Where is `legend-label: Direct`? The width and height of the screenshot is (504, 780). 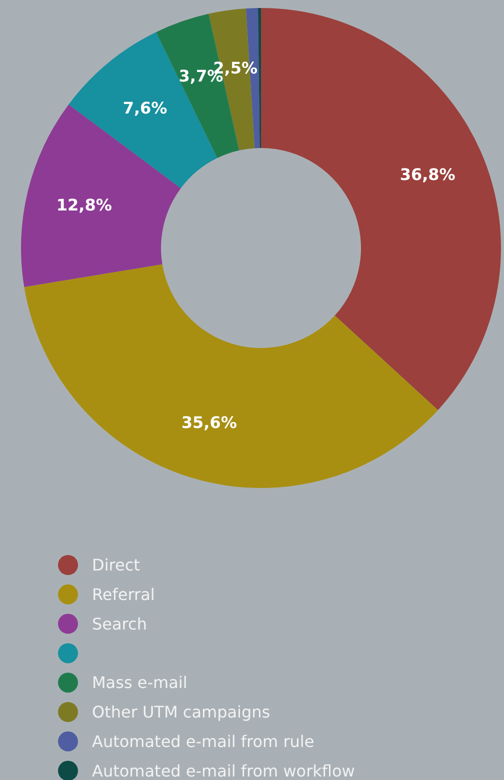
legend-label: Direct is located at coordinates (116, 565).